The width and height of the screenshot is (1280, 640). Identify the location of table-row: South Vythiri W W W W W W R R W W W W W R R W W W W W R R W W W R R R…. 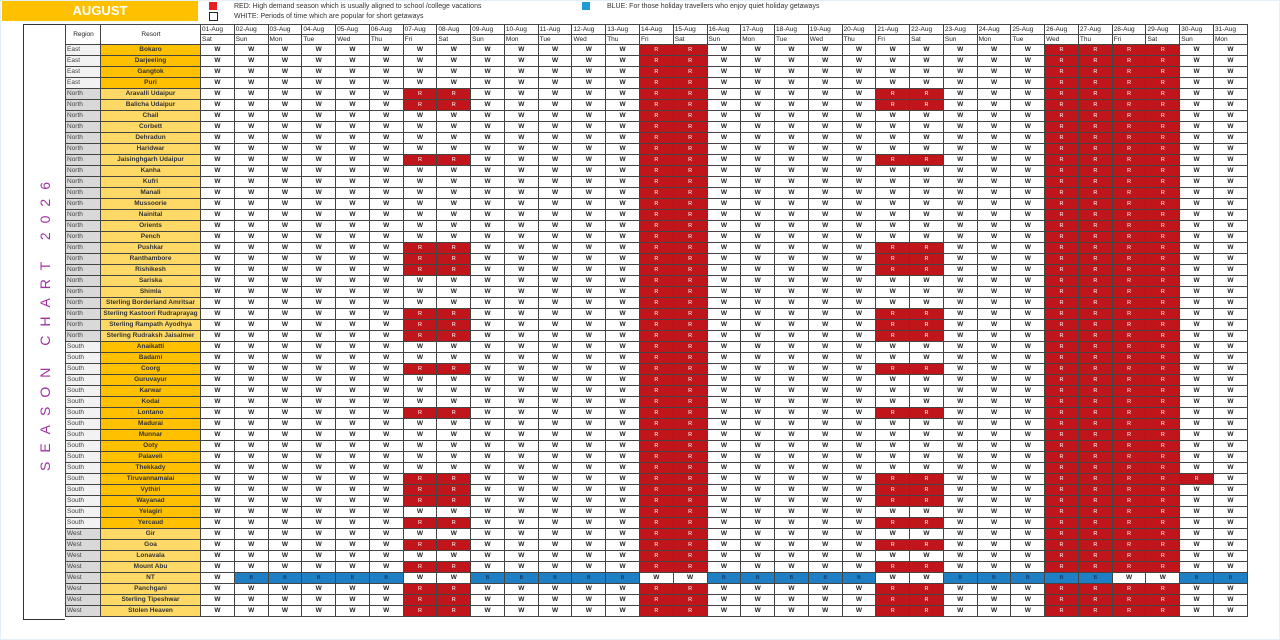
(657, 490).